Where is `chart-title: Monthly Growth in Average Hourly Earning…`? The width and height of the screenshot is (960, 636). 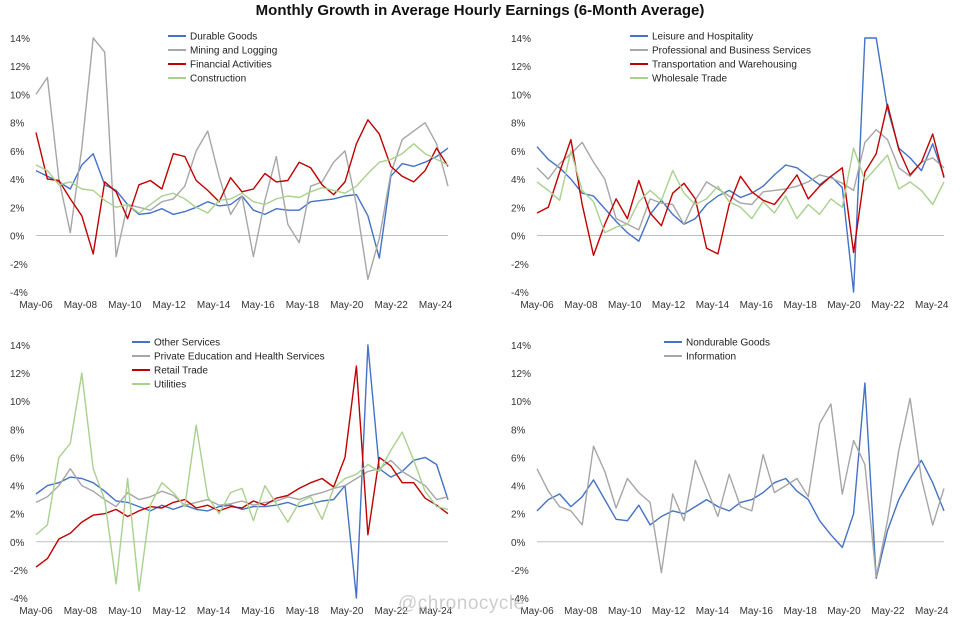 chart-title: Monthly Growth in Average Hourly Earning… is located at coordinates (480, 10).